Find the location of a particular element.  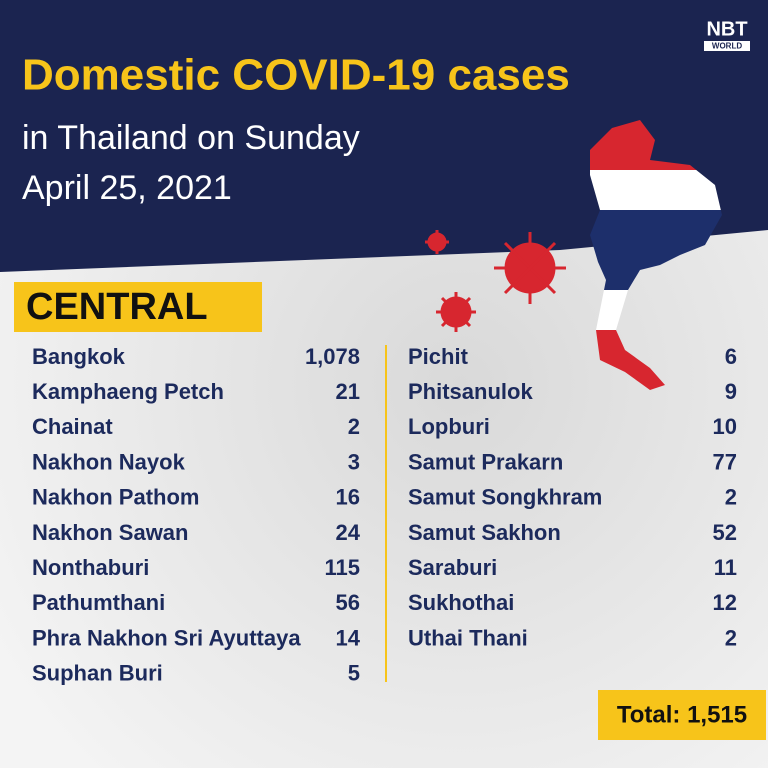

province-name: Nakhon Sawan is located at coordinates (110, 532).